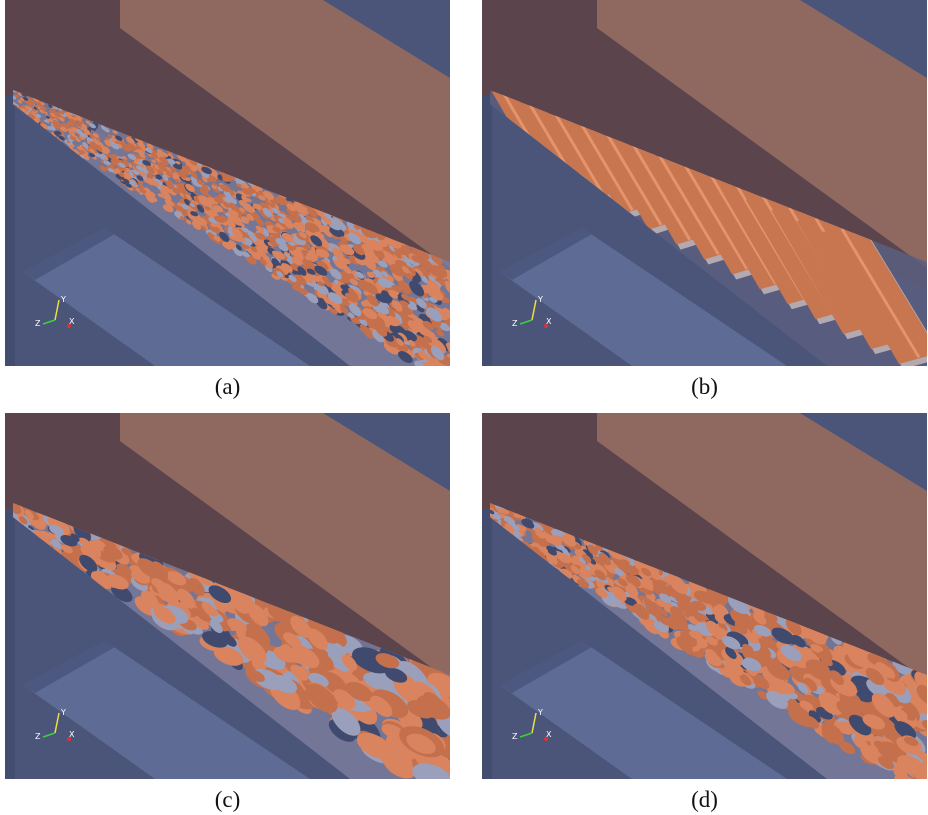 The image size is (928, 815). Describe the element at coordinates (10, 644) in the screenshot. I see `wall-edge` at that location.